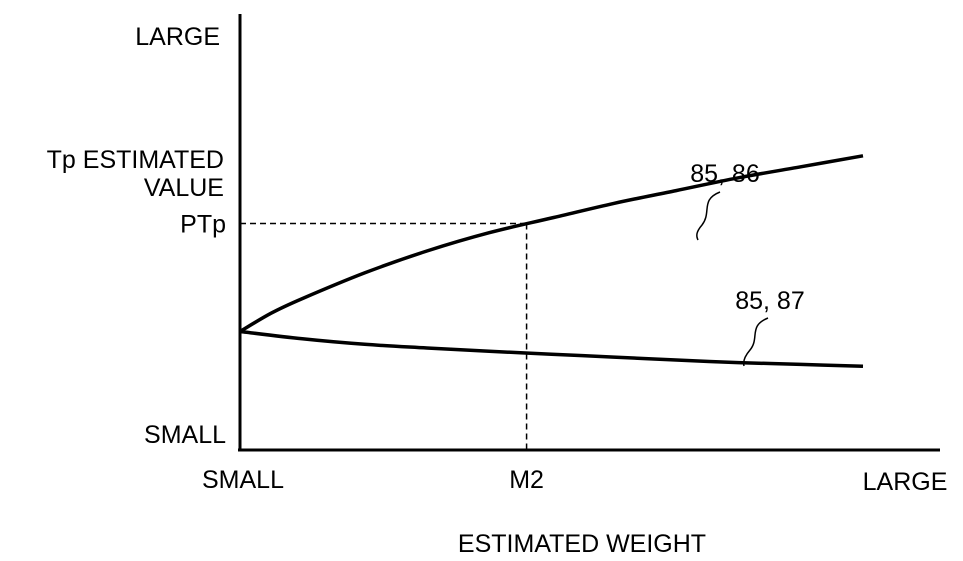  I want to click on y-axis-max-label: LARGE, so click(177, 37).